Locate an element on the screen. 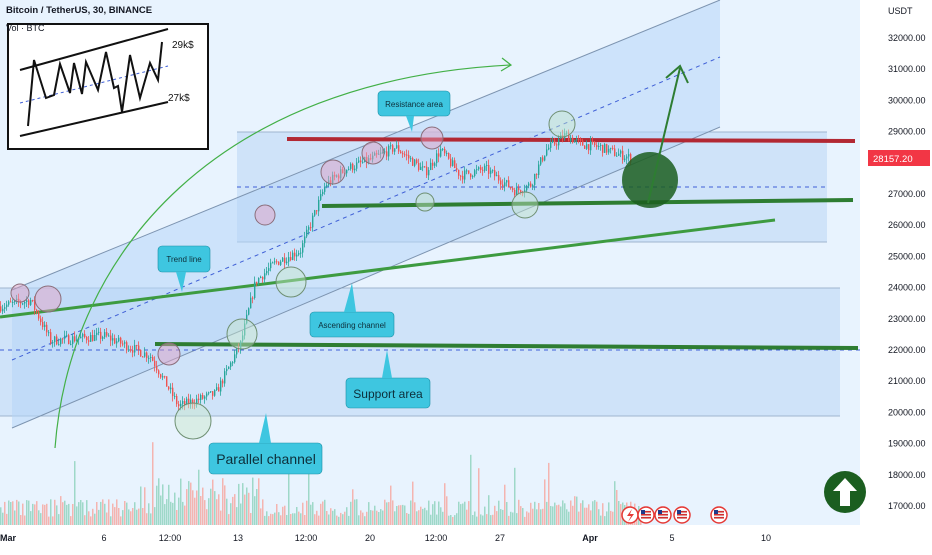 The height and width of the screenshot is (555, 932). event-icons is located at coordinates (674, 515).